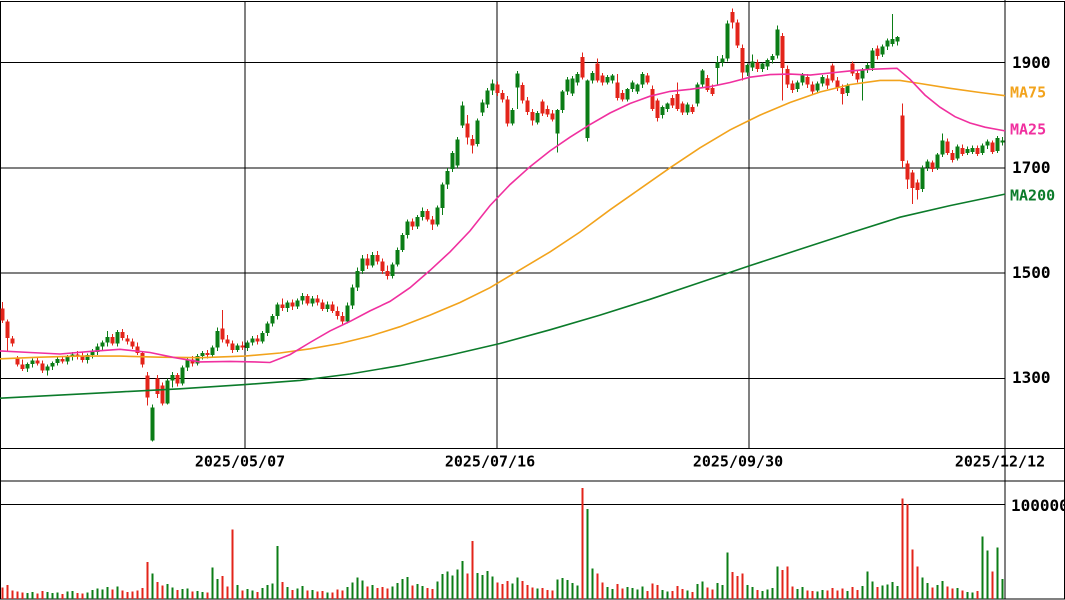 The height and width of the screenshot is (600, 1065). I want to click on ma200-legend-label: MA200, so click(1033, 195).